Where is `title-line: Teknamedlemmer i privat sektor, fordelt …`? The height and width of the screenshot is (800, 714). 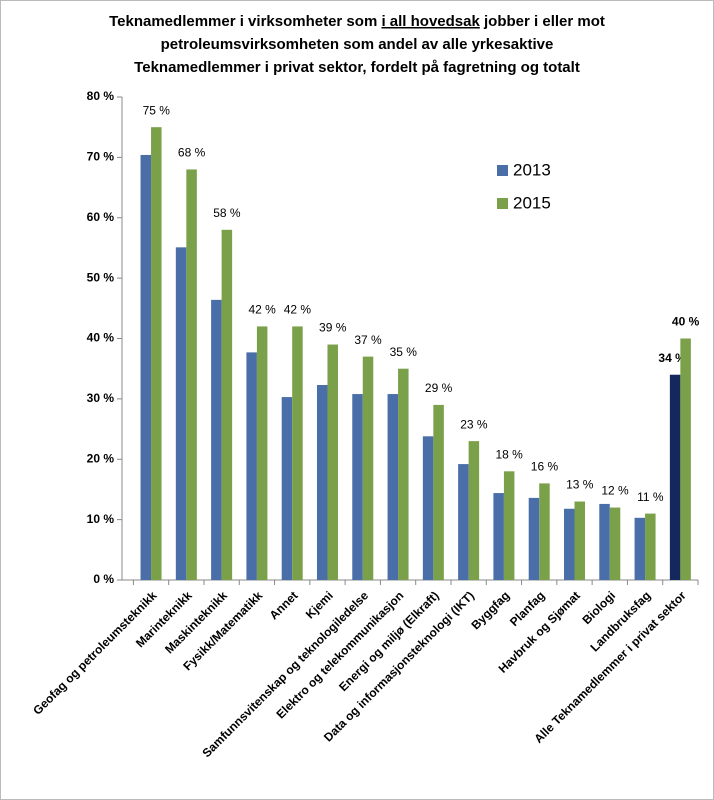 title-line: Teknamedlemmer i privat sektor, fordelt … is located at coordinates (357, 67).